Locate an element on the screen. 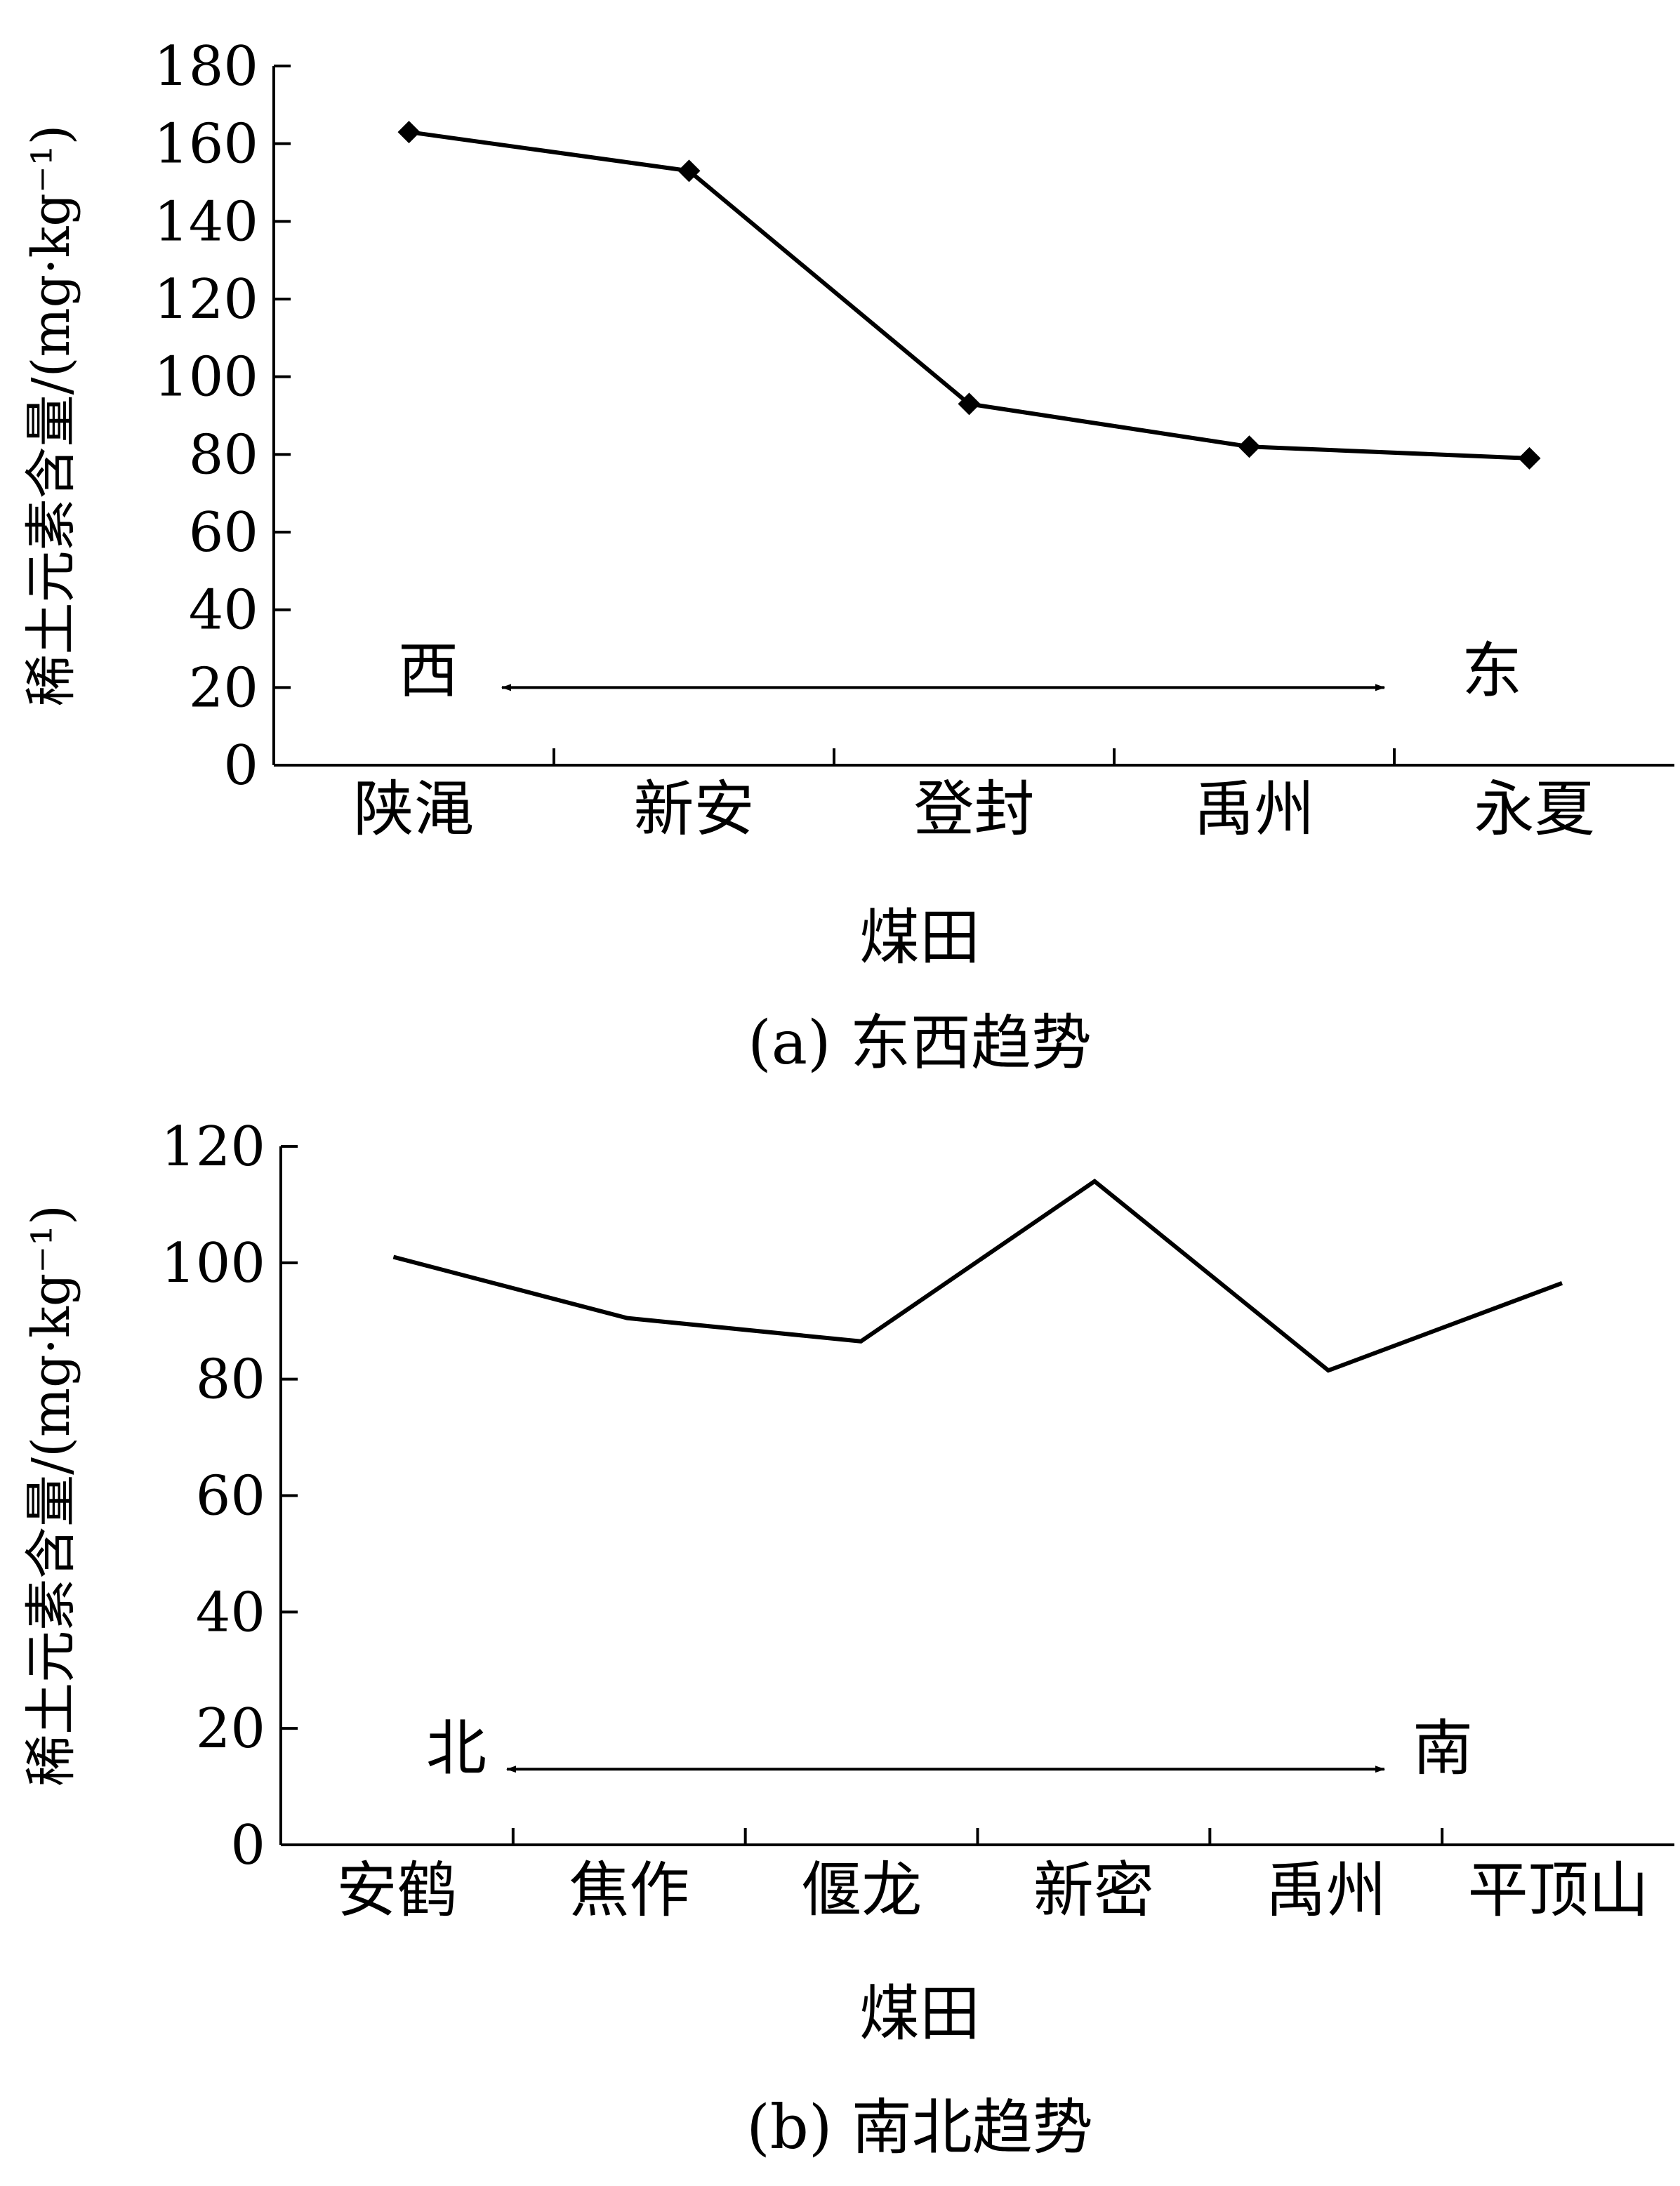 This screenshot has width=1680, height=2186. x-tick-label: 安鹤 is located at coordinates (397, 1890).